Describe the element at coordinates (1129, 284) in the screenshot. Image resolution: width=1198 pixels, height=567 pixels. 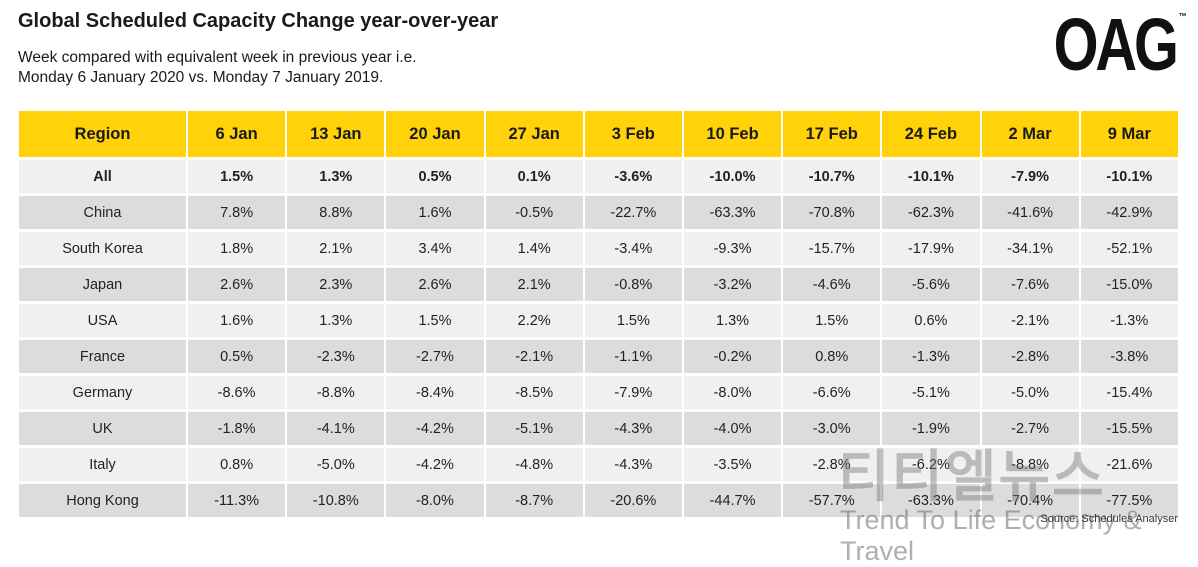
I see `value-cell: -15.0%` at that location.